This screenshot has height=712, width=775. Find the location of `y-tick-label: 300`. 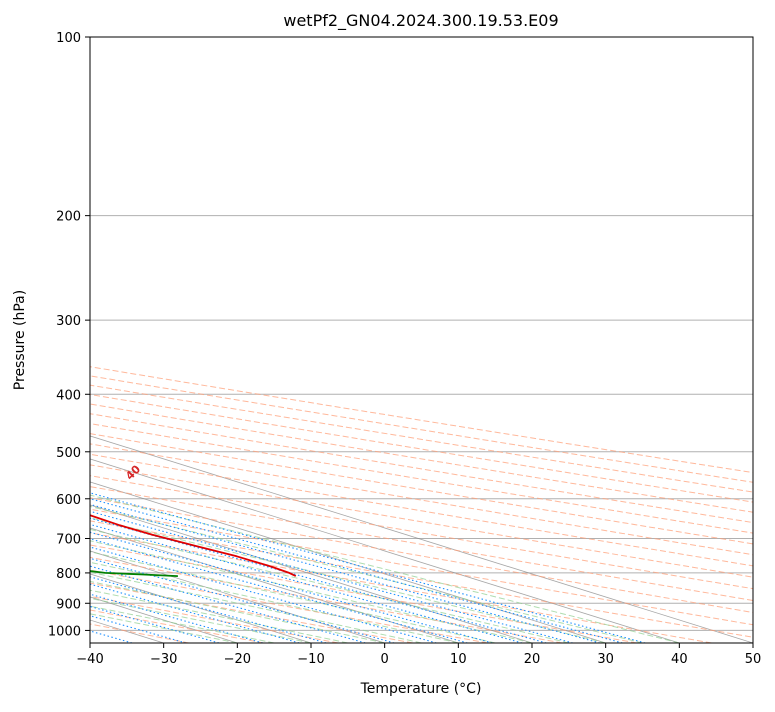

y-tick-label: 300 is located at coordinates (68, 321).